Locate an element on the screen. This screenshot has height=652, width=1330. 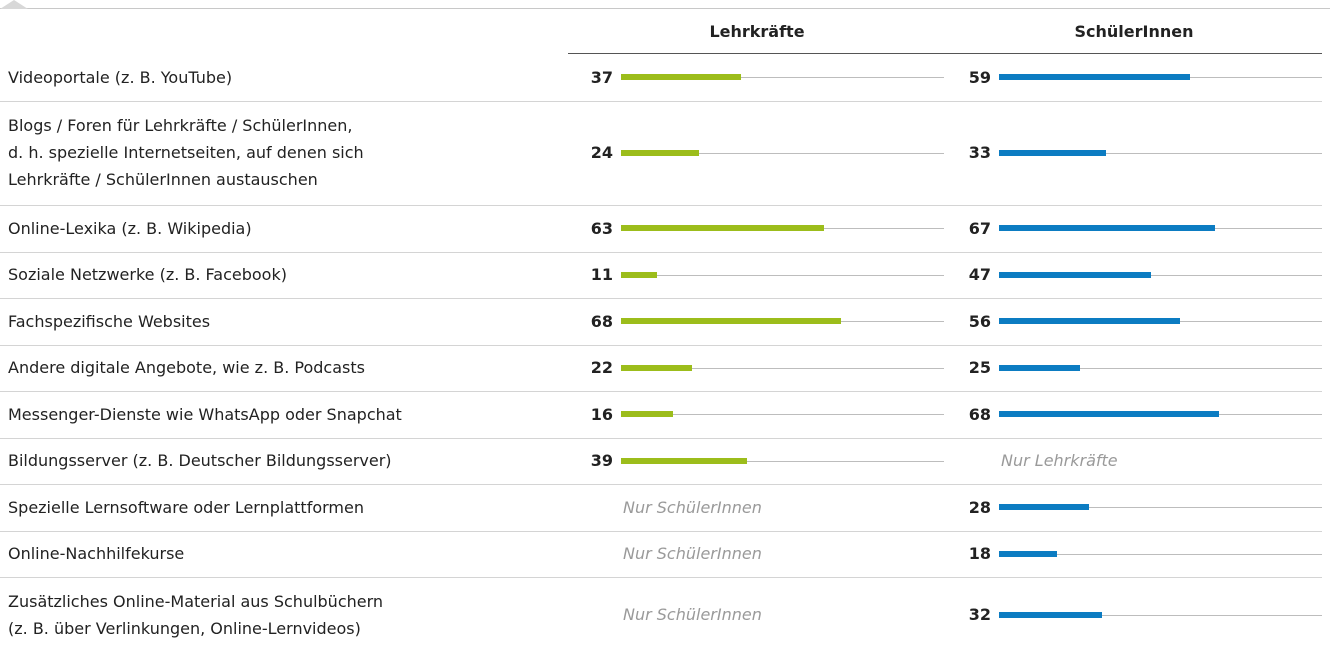
tab-marker is located at coordinates (14, 4).